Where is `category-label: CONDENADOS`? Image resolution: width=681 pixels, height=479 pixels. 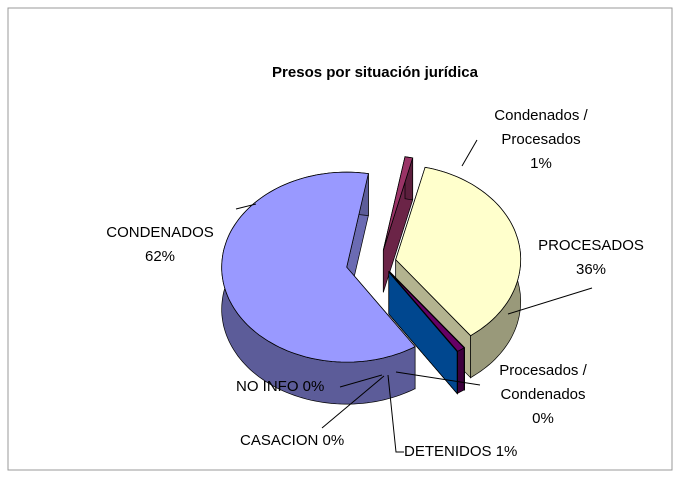
category-label: CONDENADOS is located at coordinates (160, 232).